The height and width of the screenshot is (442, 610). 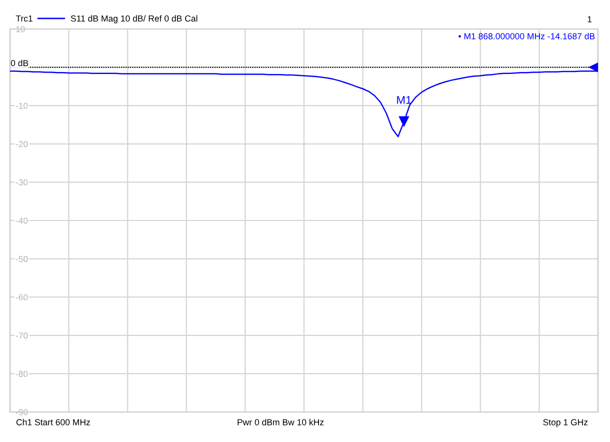 I want to click on ref-line-label: 0 dB, so click(x=19, y=63).